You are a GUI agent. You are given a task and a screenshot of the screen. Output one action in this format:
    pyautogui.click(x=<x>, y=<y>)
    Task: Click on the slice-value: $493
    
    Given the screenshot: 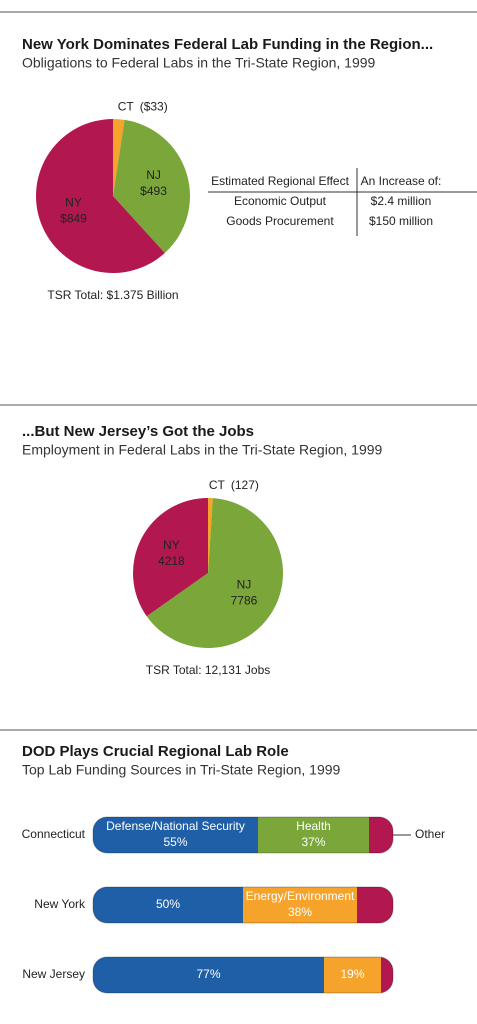 What is the action you would take?
    pyautogui.click(x=153, y=191)
    